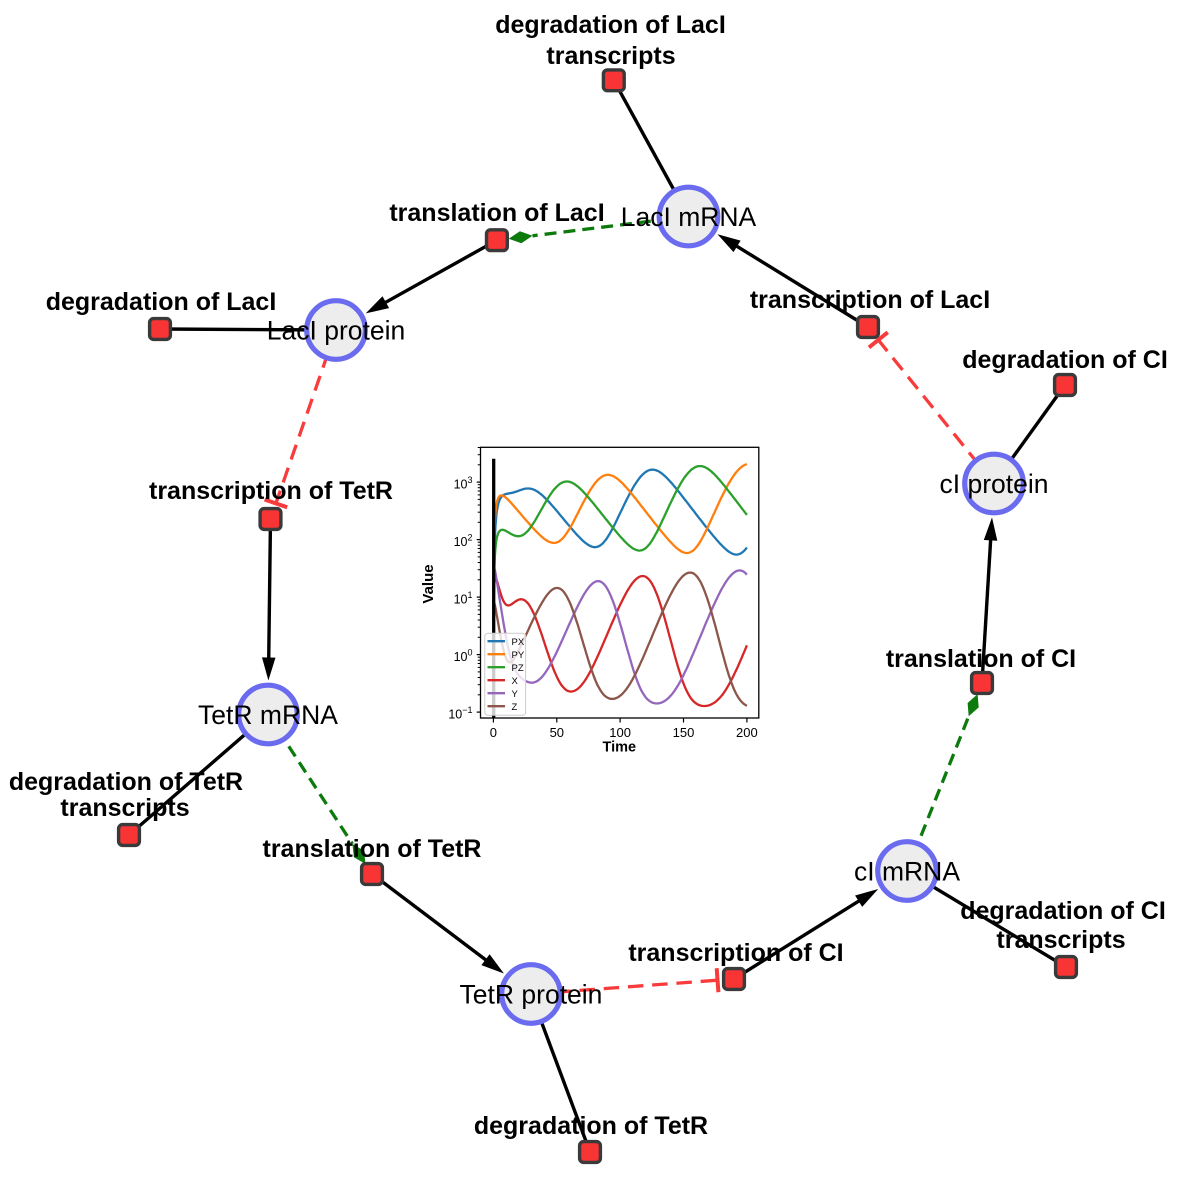 The height and width of the screenshot is (1200, 1189). What do you see at coordinates (515, 707) in the screenshot?
I see `svg-text: Z` at bounding box center [515, 707].